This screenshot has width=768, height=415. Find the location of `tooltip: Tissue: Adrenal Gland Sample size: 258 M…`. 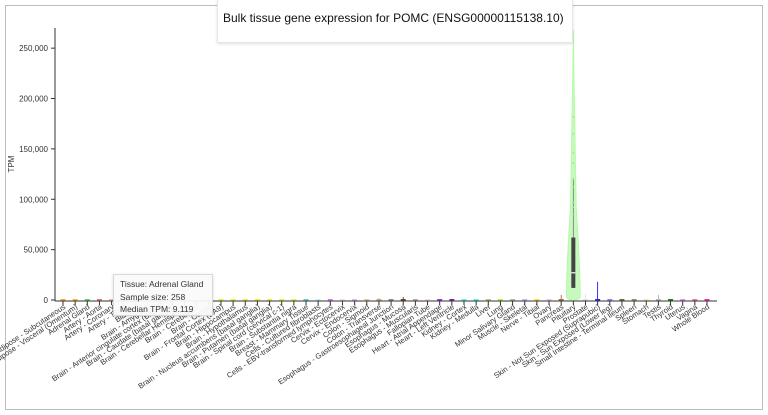

tooltip: Tissue: Adrenal Gland Sample size: 258 M… is located at coordinates (163, 295).